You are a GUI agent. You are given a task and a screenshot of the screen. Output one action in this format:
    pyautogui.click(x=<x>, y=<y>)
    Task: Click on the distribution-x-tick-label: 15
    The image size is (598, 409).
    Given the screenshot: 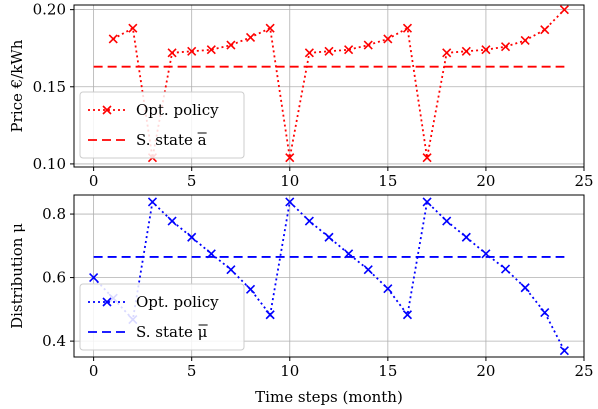 What is the action you would take?
    pyautogui.click(x=387, y=371)
    